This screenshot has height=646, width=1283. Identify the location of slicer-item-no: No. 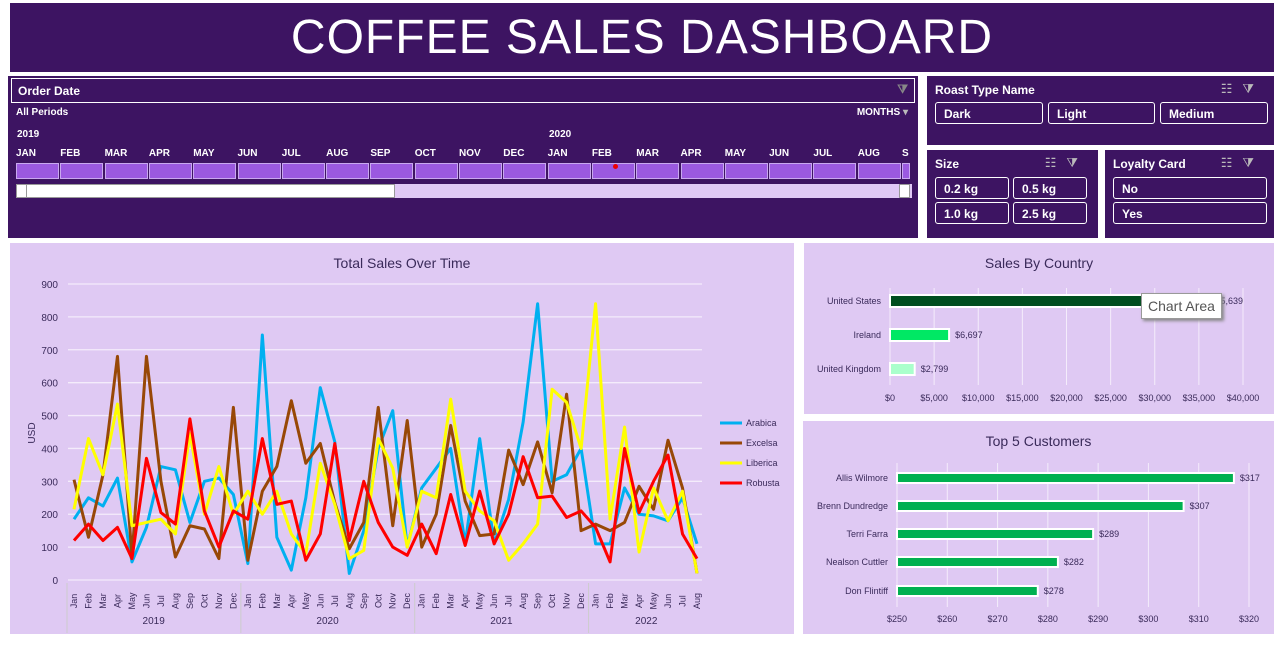
(1190, 188).